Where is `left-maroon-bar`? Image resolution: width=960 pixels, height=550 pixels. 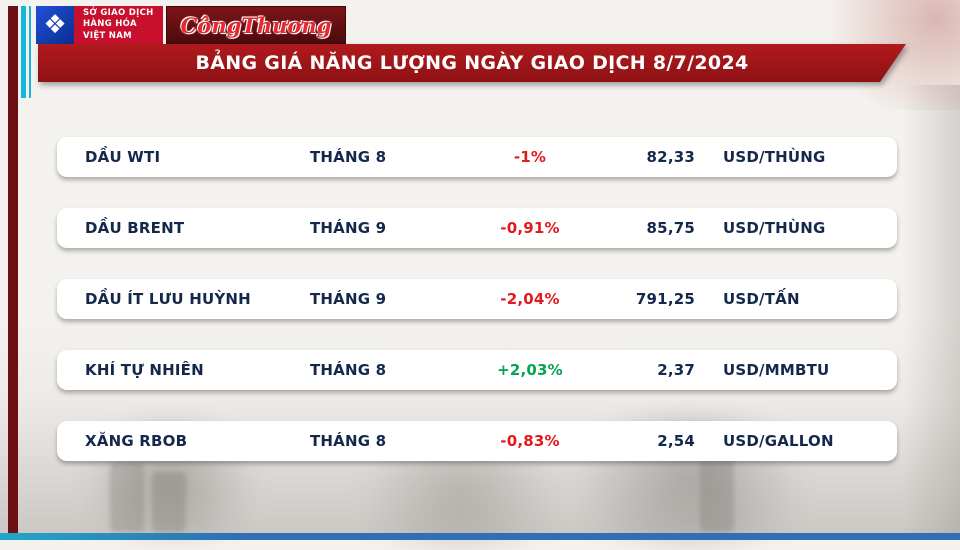 left-maroon-bar is located at coordinates (13, 269).